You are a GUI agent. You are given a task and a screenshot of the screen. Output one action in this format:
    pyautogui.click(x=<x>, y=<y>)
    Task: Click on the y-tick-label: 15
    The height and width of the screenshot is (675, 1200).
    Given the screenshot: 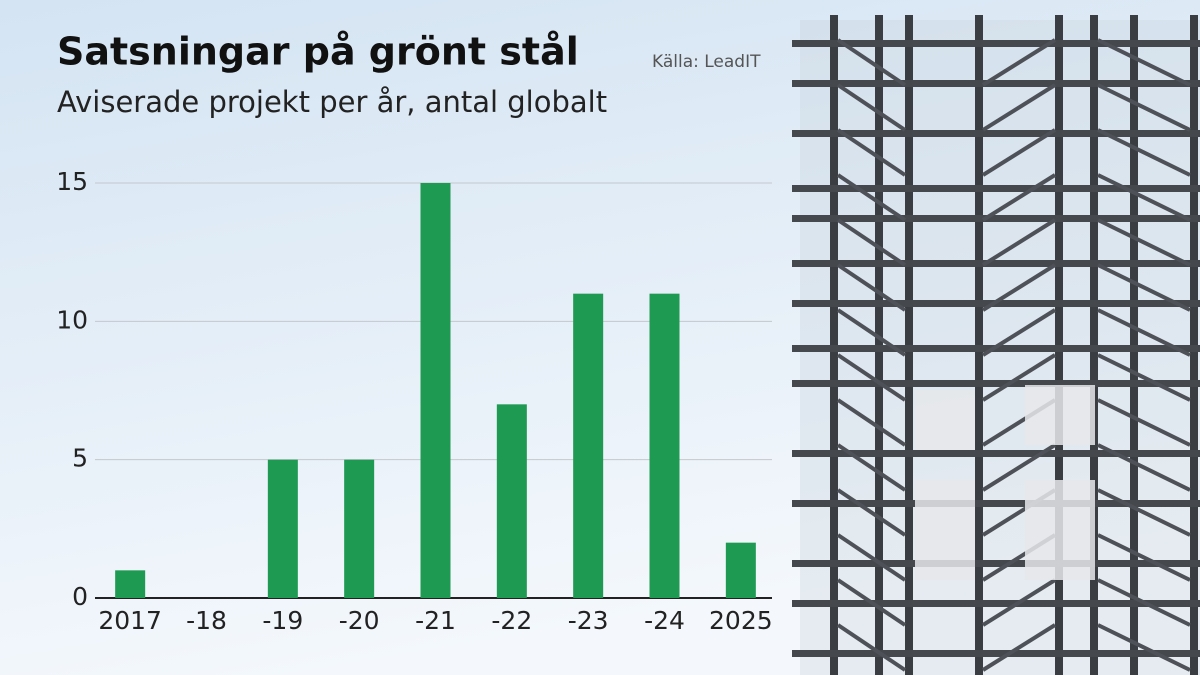 What is the action you would take?
    pyautogui.click(x=72, y=181)
    